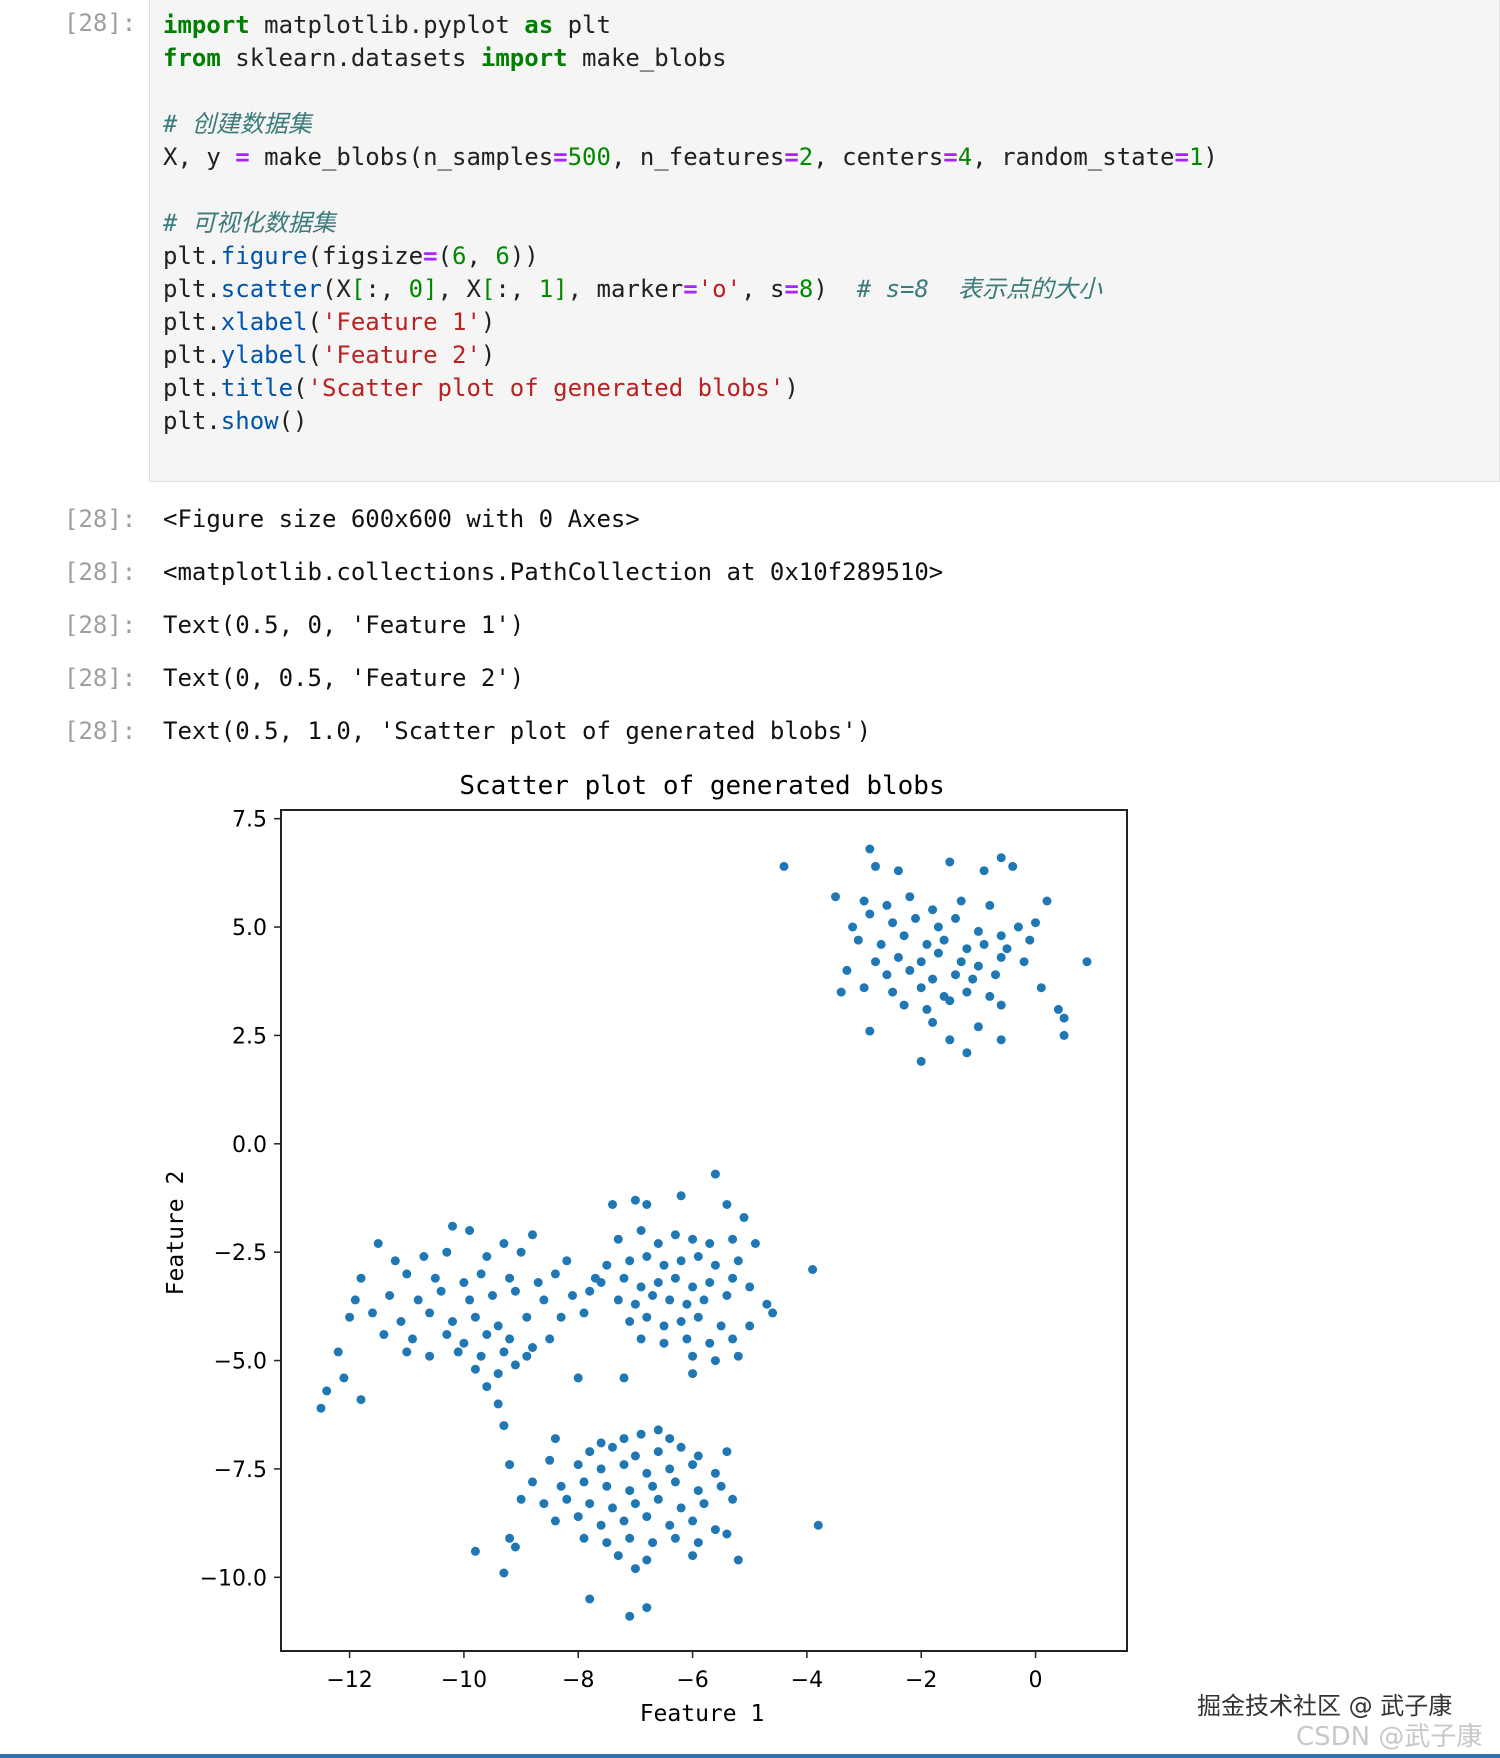  What do you see at coordinates (1210, 157) in the screenshot?
I see `code-text: )` at bounding box center [1210, 157].